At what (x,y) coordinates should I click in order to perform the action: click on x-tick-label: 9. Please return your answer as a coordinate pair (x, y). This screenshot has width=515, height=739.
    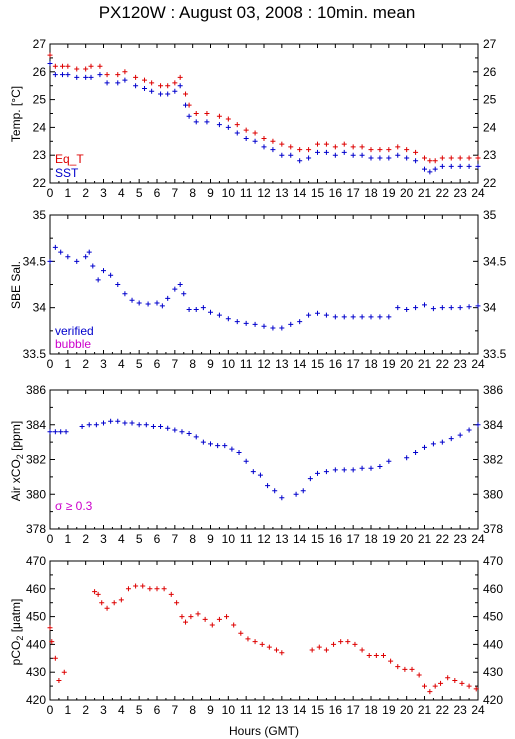
    Looking at the image, I should click on (210, 539).